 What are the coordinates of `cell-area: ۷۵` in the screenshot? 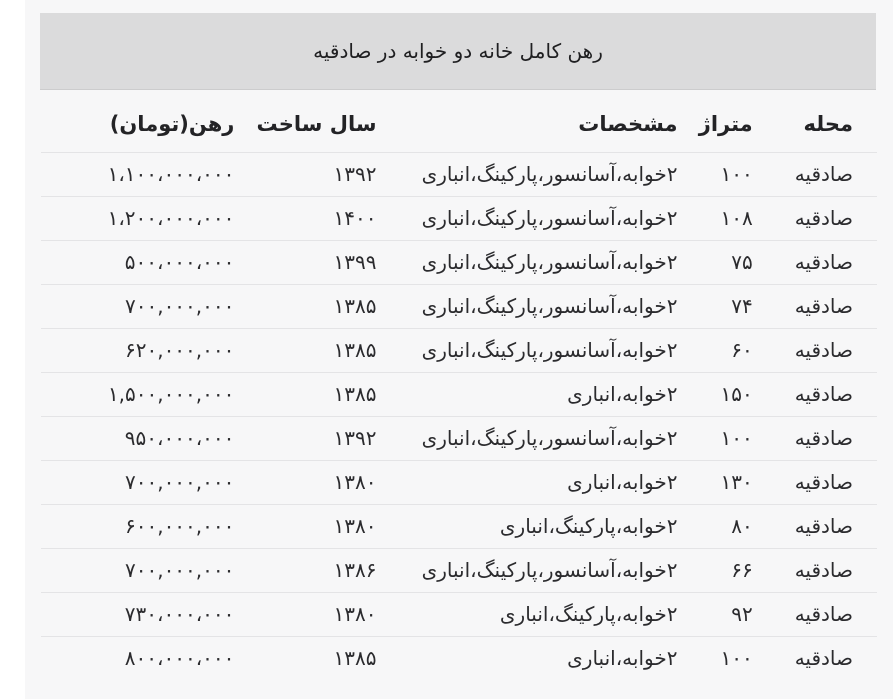 It's located at (739, 262).